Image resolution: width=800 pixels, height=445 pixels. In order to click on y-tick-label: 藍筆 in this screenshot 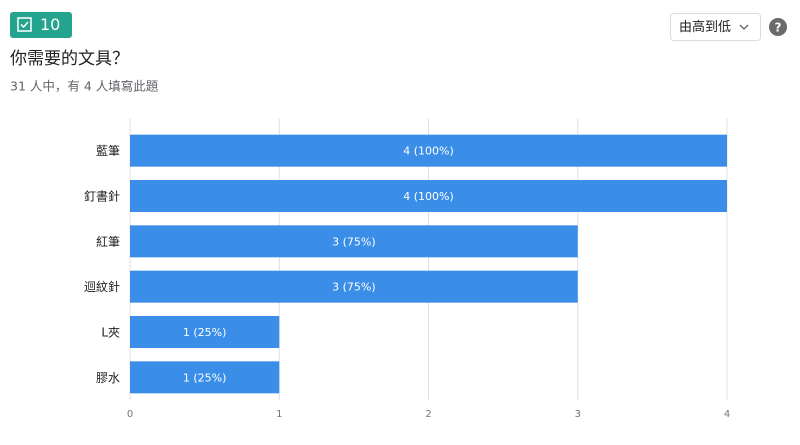, I will do `click(108, 151)`.